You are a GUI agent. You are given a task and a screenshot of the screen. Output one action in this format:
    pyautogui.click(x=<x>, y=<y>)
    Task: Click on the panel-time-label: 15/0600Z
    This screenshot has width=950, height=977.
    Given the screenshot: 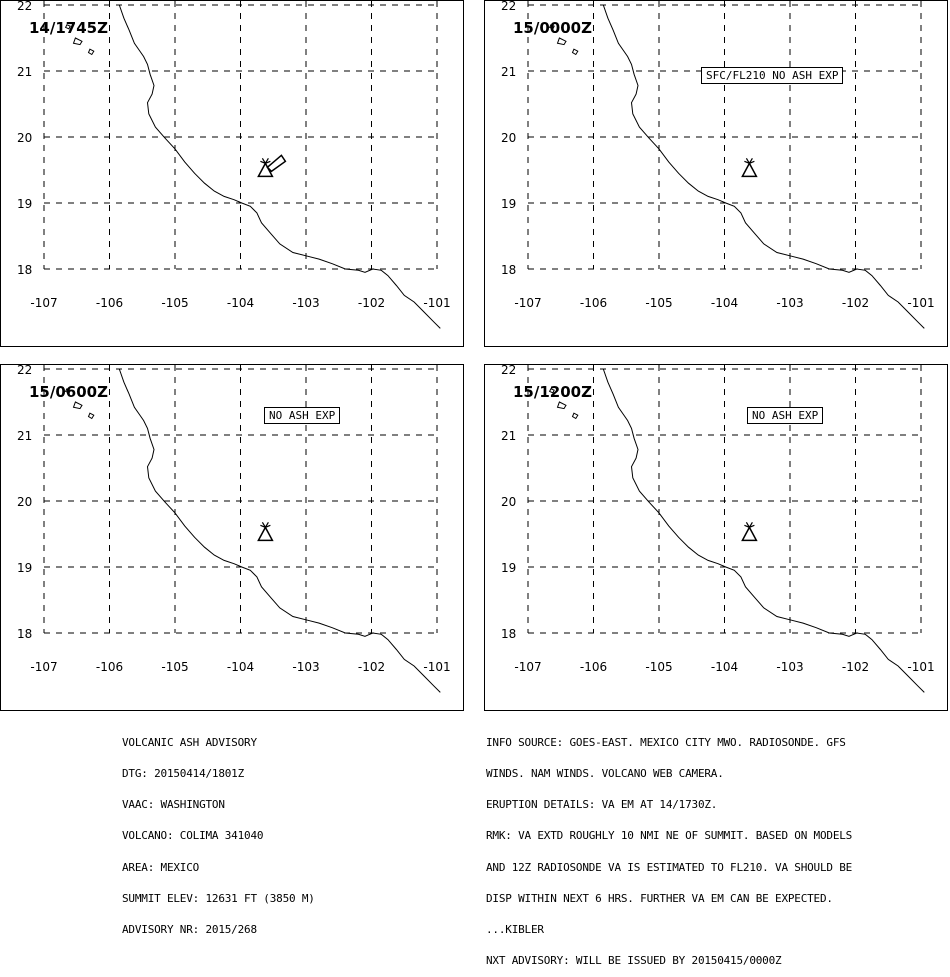 What is the action you would take?
    pyautogui.click(x=68, y=392)
    